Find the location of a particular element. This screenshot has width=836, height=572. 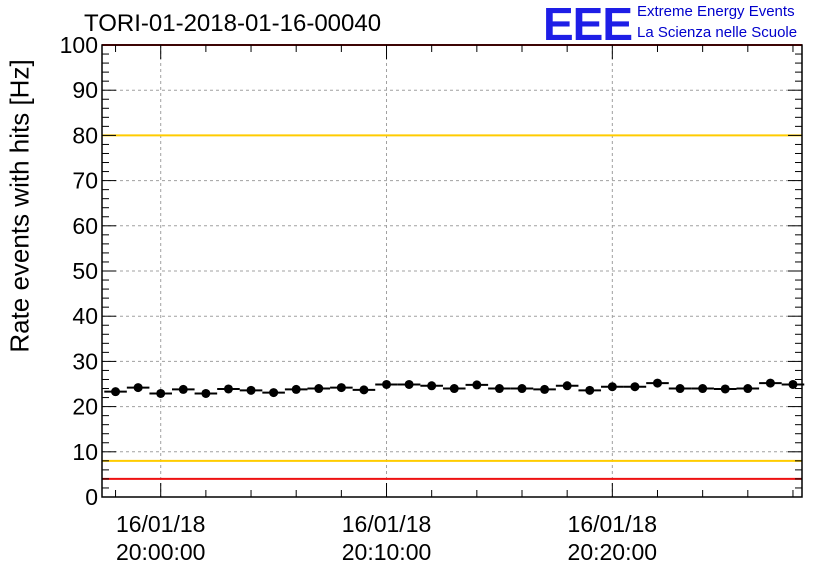

y-tick-label: 90 is located at coordinates (85, 90).